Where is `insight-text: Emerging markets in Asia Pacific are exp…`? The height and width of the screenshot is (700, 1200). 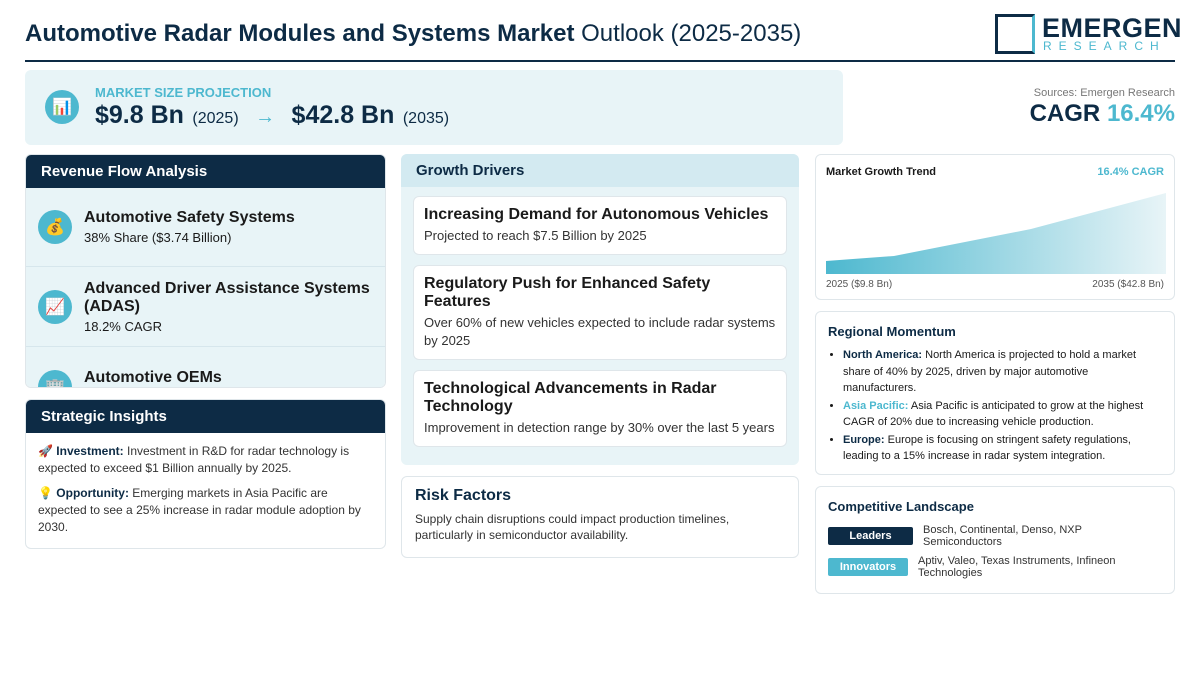
insight-text: Emerging markets in Asia Pacific are exp… is located at coordinates (199, 510).